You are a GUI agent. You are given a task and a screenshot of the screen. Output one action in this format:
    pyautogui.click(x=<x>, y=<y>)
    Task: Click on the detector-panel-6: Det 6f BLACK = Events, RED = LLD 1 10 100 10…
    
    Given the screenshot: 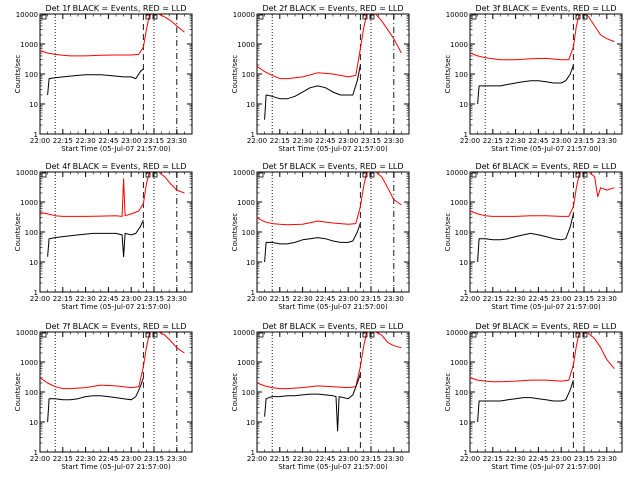 What is the action you would take?
    pyautogui.click(x=533, y=236)
    